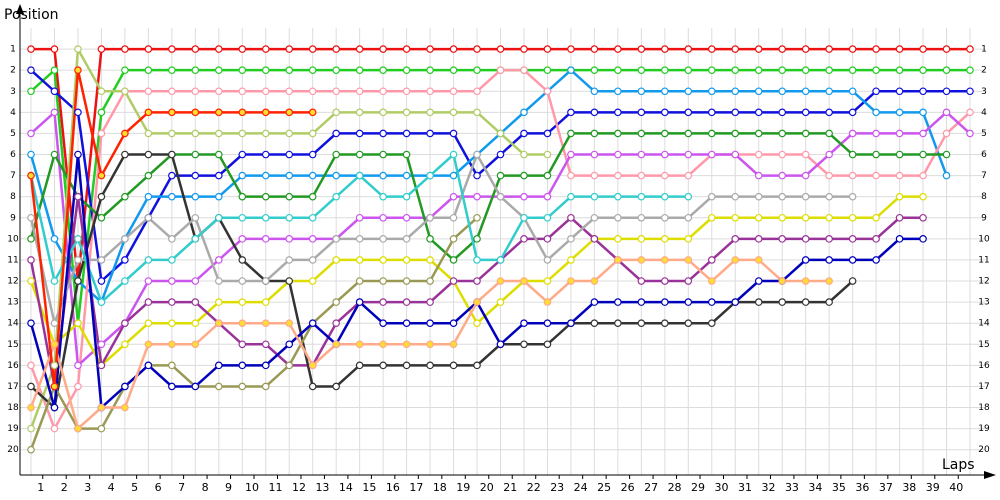 The width and height of the screenshot is (1000, 500). Describe the element at coordinates (13, 176) in the screenshot. I see `y-tick-label: 7` at that location.